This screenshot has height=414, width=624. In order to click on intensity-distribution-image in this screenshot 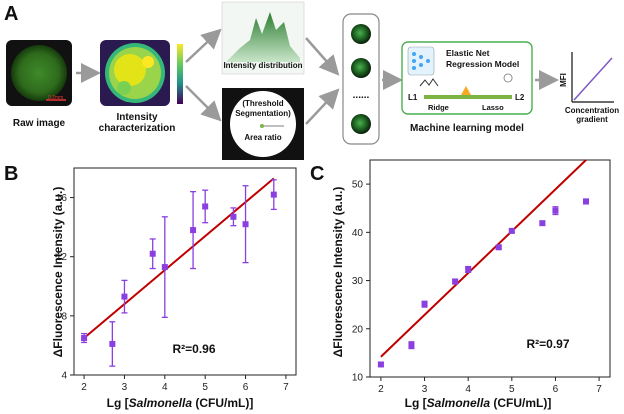, I will do `click(263, 38)`.